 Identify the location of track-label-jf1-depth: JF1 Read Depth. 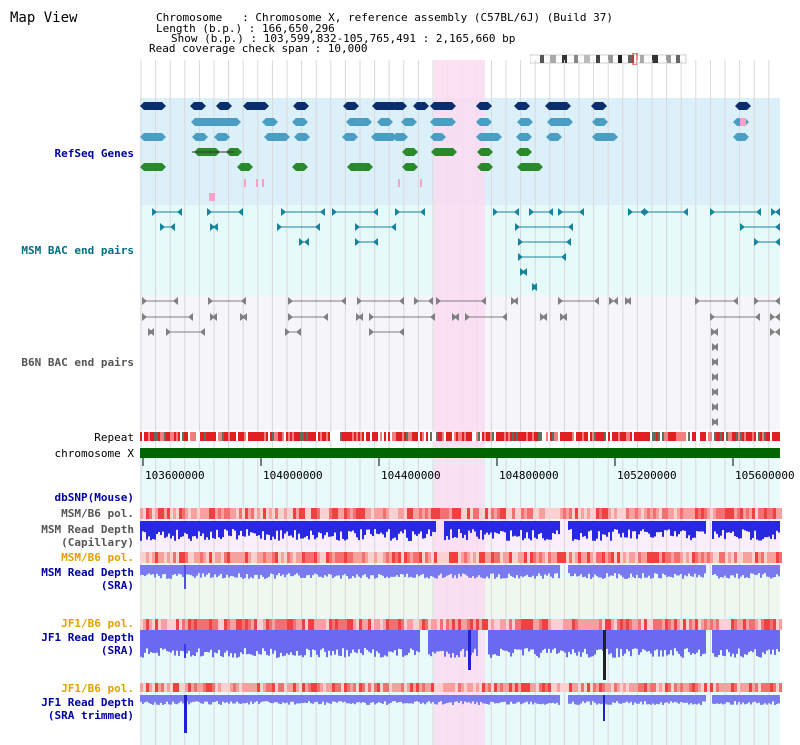
(87, 637).